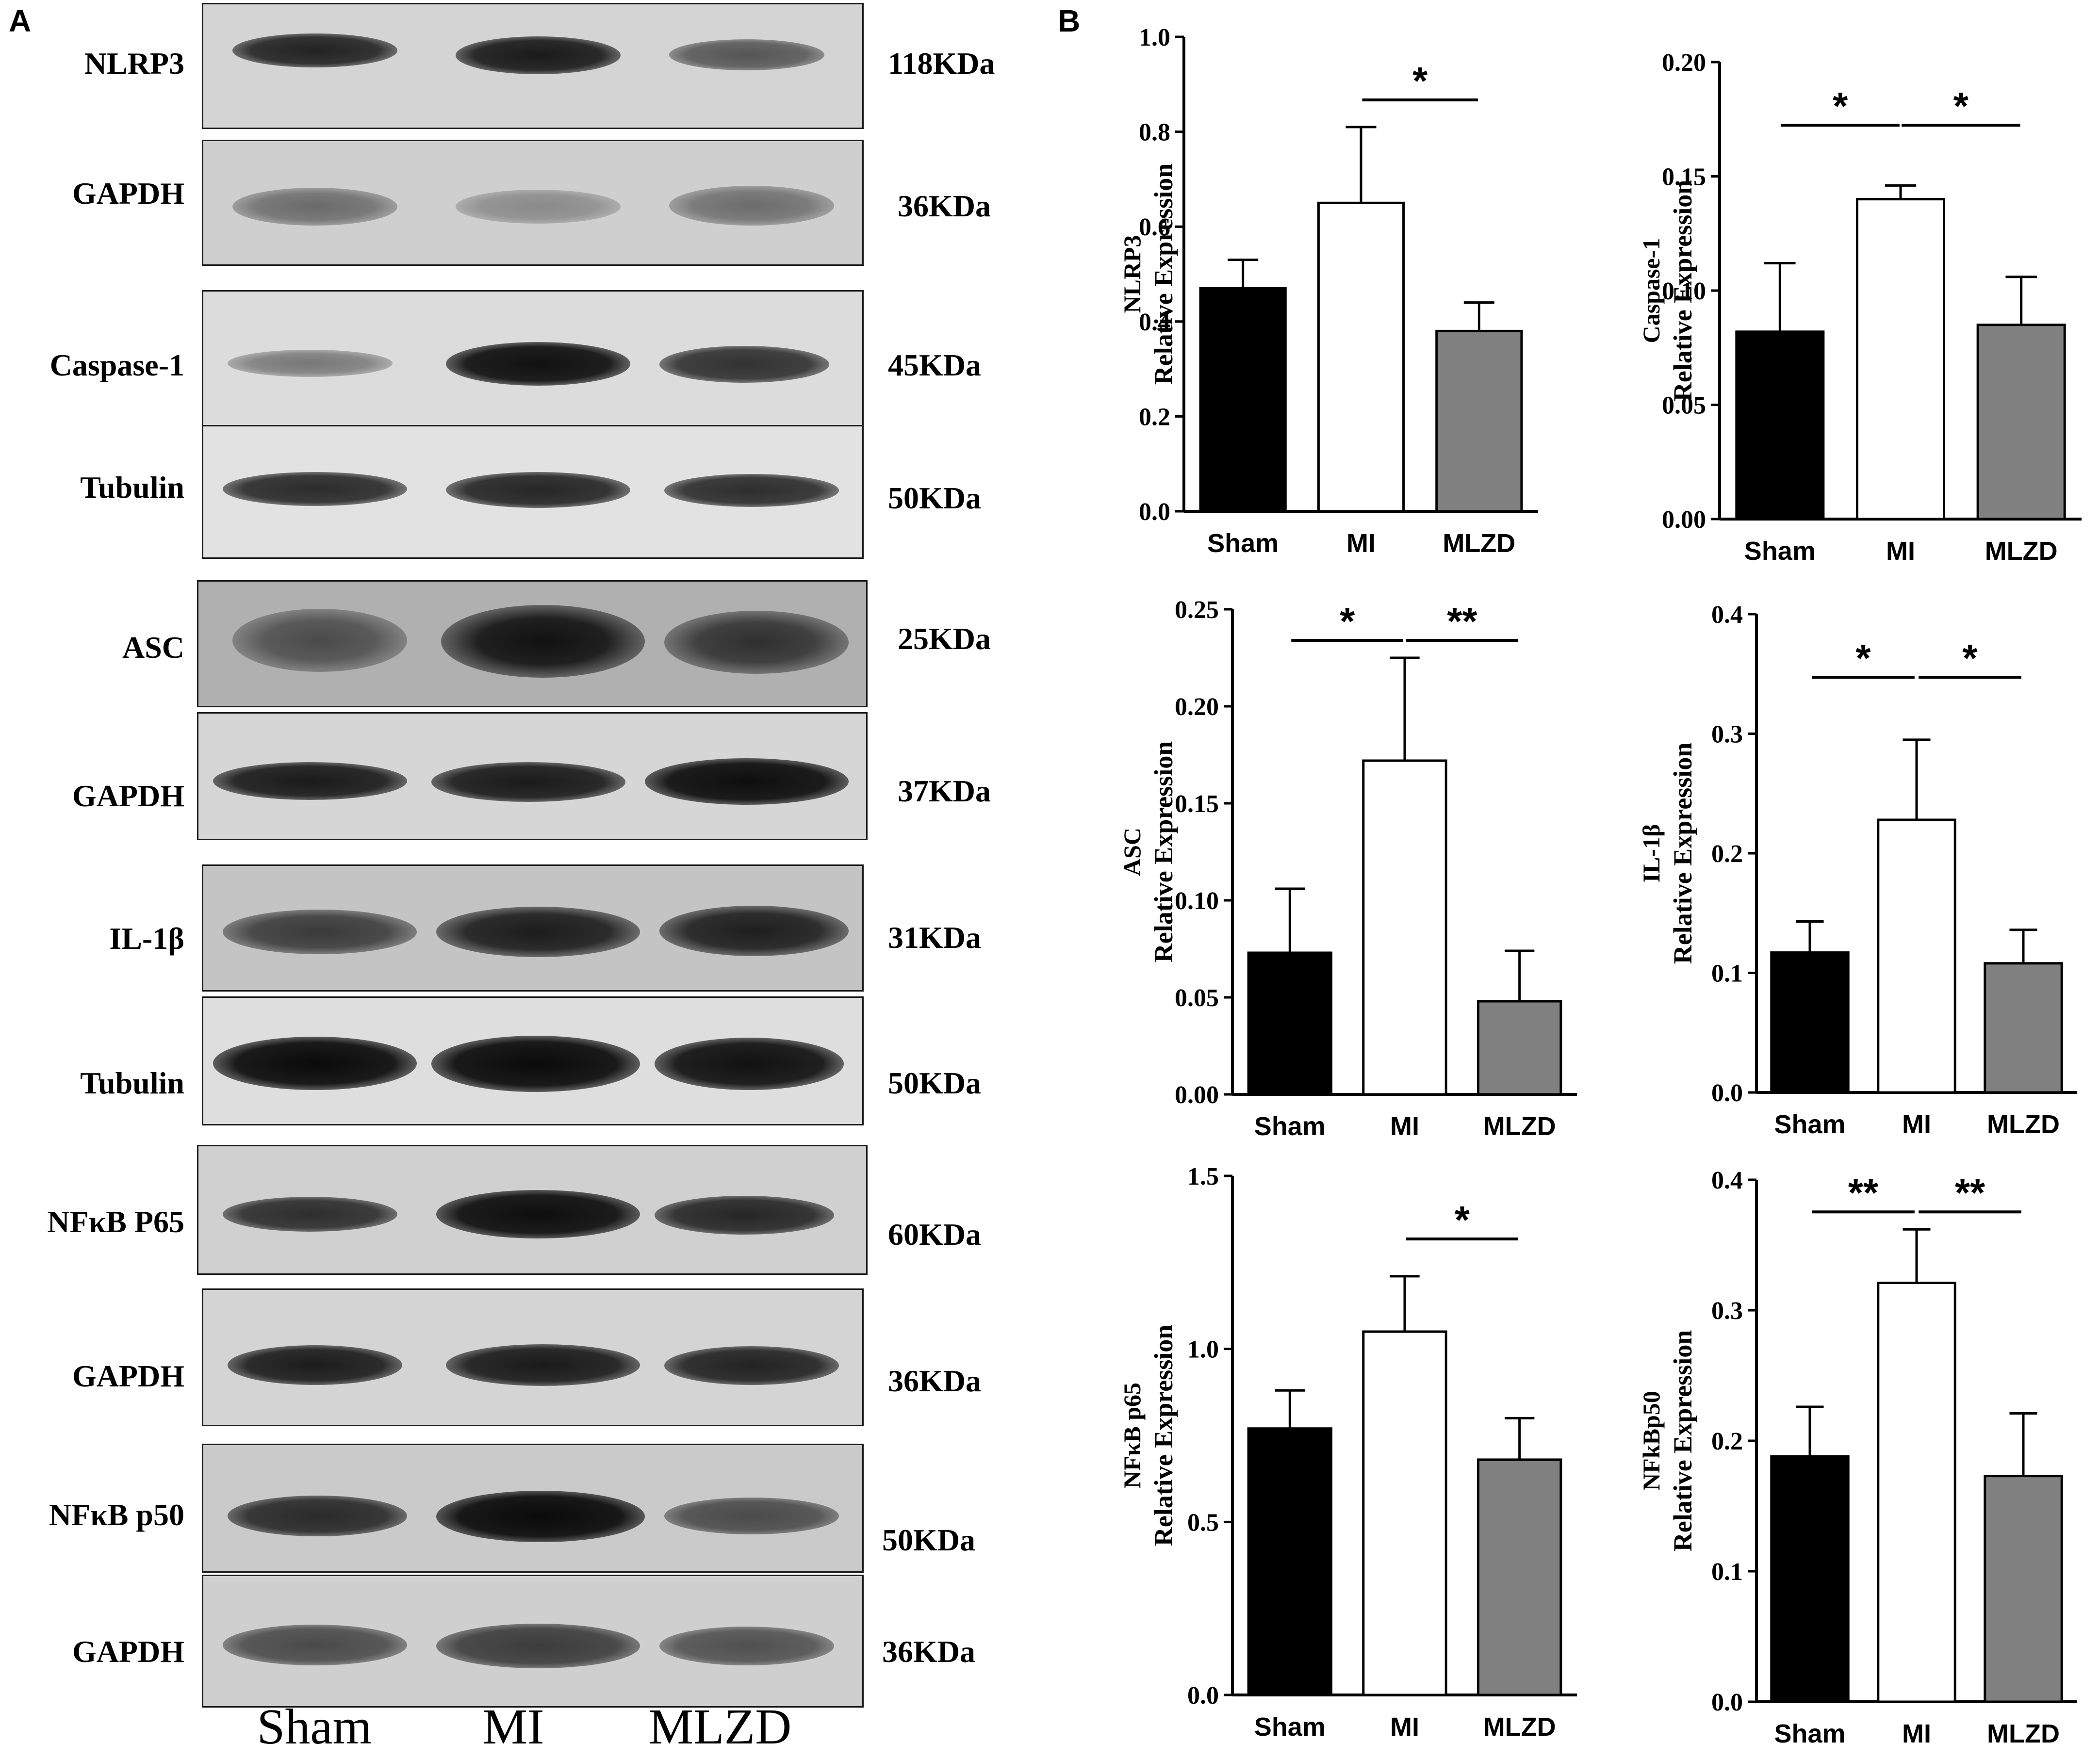 This screenshot has height=1759, width=2100. Describe the element at coordinates (117, 1515) in the screenshot. I see `blot-label: NFκB p50` at that location.